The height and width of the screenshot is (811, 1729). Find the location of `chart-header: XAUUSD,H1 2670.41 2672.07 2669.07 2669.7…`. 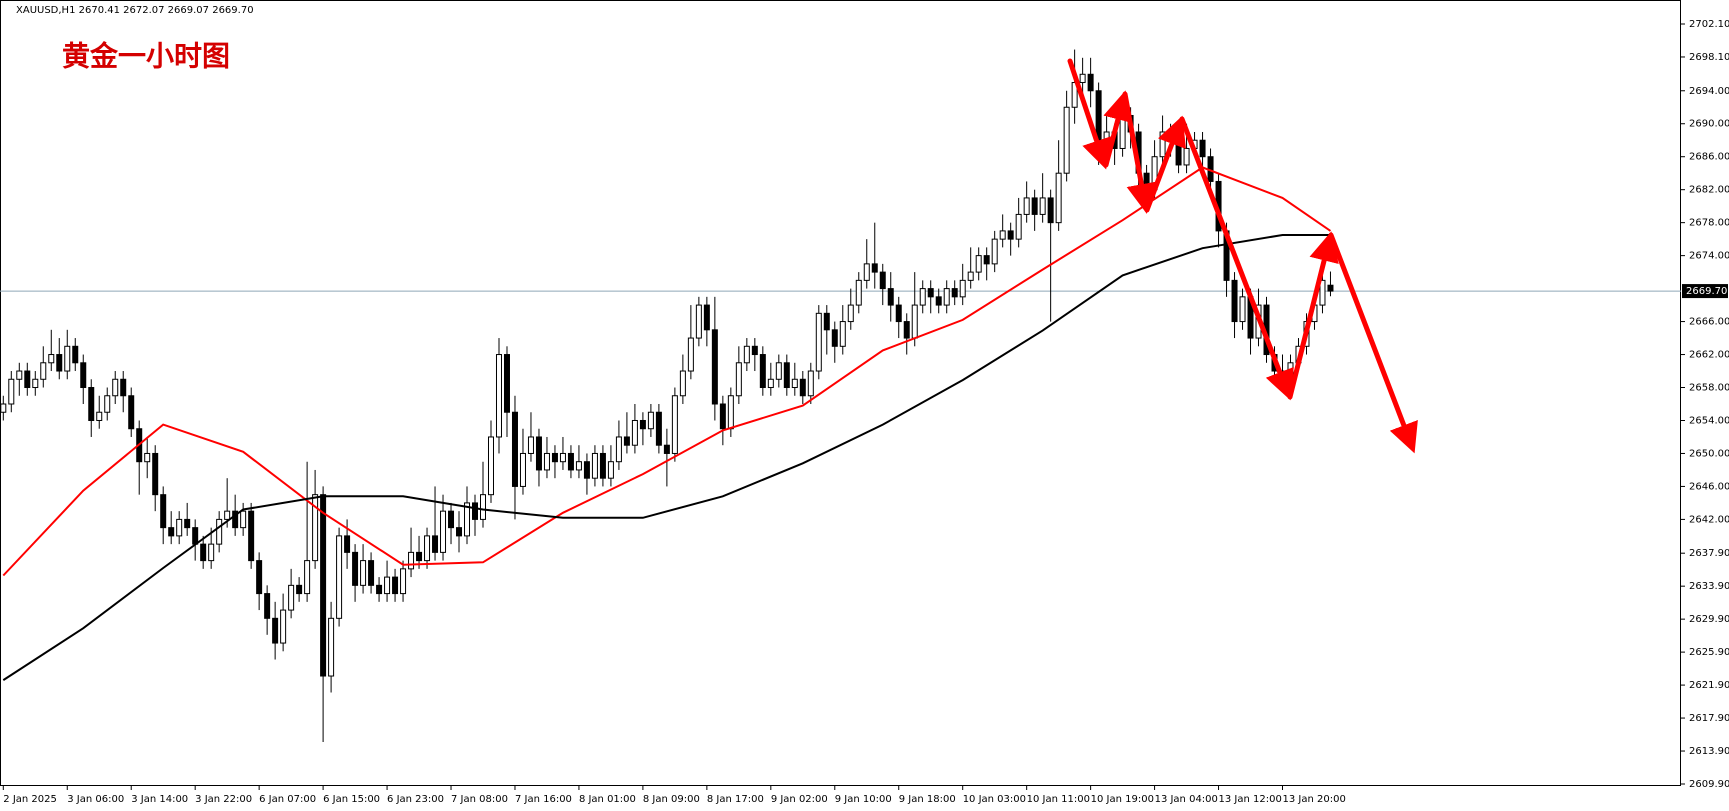

chart-header: XAUUSD,H1 2670.41 2672.07 2669.07 2669.7… is located at coordinates (135, 10).